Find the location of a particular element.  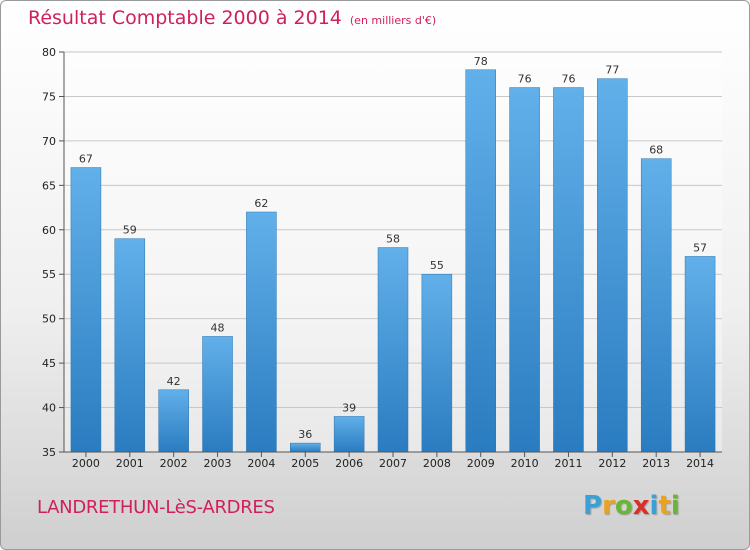

bar-value-label: 48 is located at coordinates (218, 327).